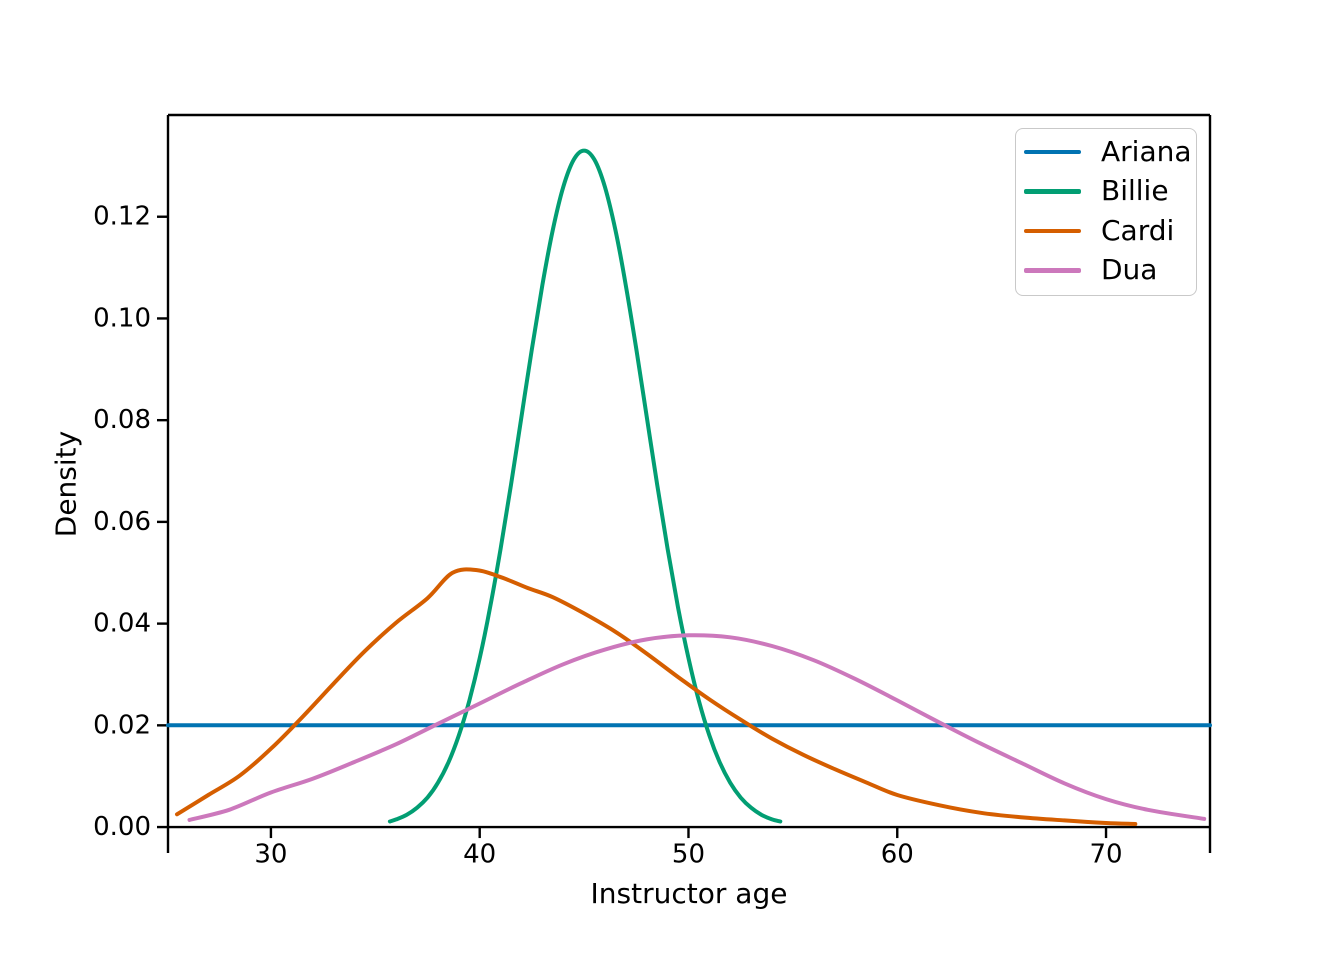  I want to click on y-tick-label: 0.10, so click(122, 318).